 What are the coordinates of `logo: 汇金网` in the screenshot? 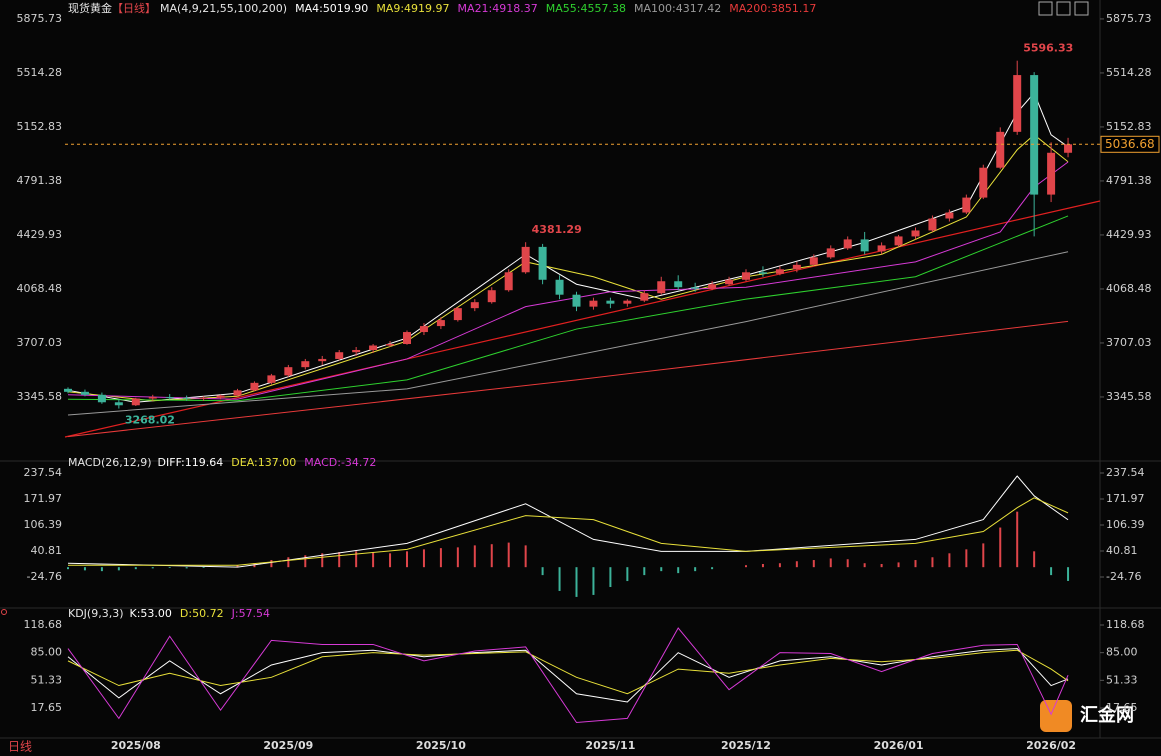 It's located at (1107, 715).